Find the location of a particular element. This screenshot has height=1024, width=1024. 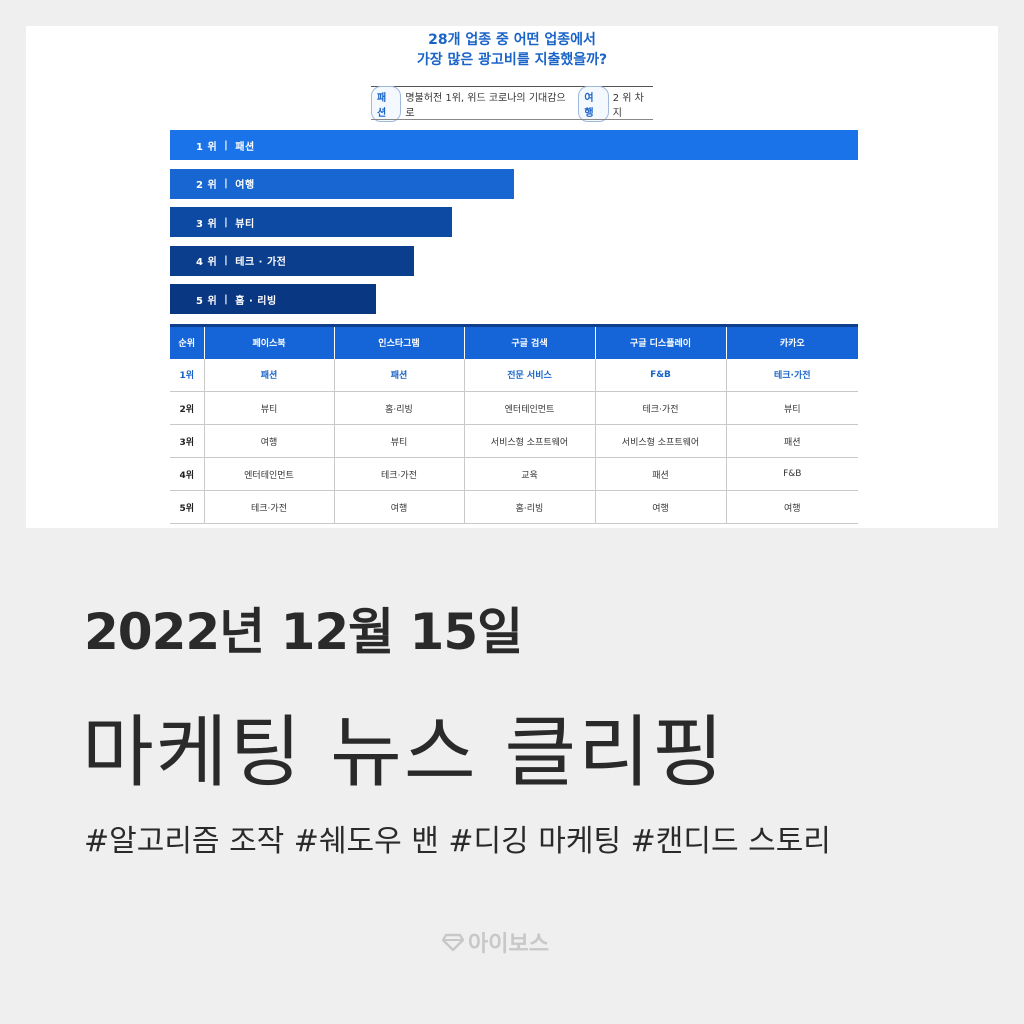

table-header-row: 순위 페이스북 인스타그램 구글 검색 구글 디스플레이 카카오 is located at coordinates (514, 342).